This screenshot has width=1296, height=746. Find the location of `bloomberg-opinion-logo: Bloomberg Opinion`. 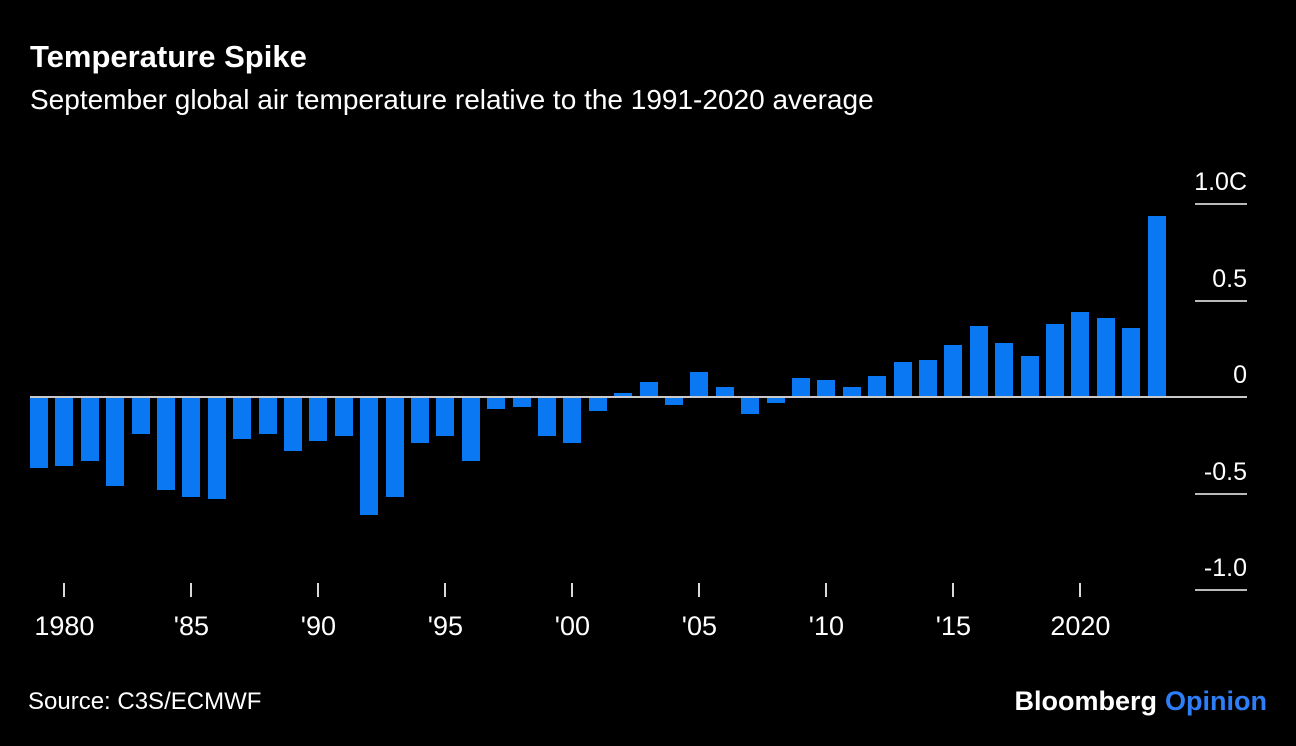

bloomberg-opinion-logo: Bloomberg Opinion is located at coordinates (1141, 701).